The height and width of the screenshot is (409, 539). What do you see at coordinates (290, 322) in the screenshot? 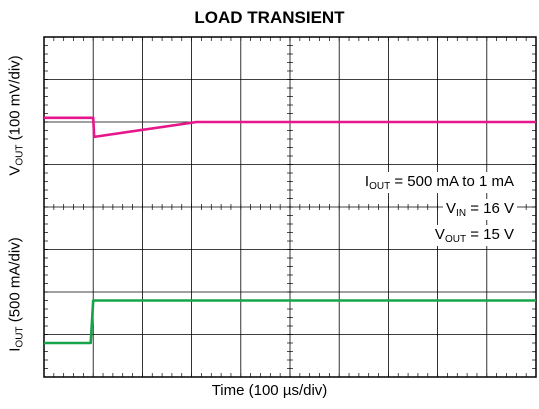
I see `iout-trace` at bounding box center [290, 322].